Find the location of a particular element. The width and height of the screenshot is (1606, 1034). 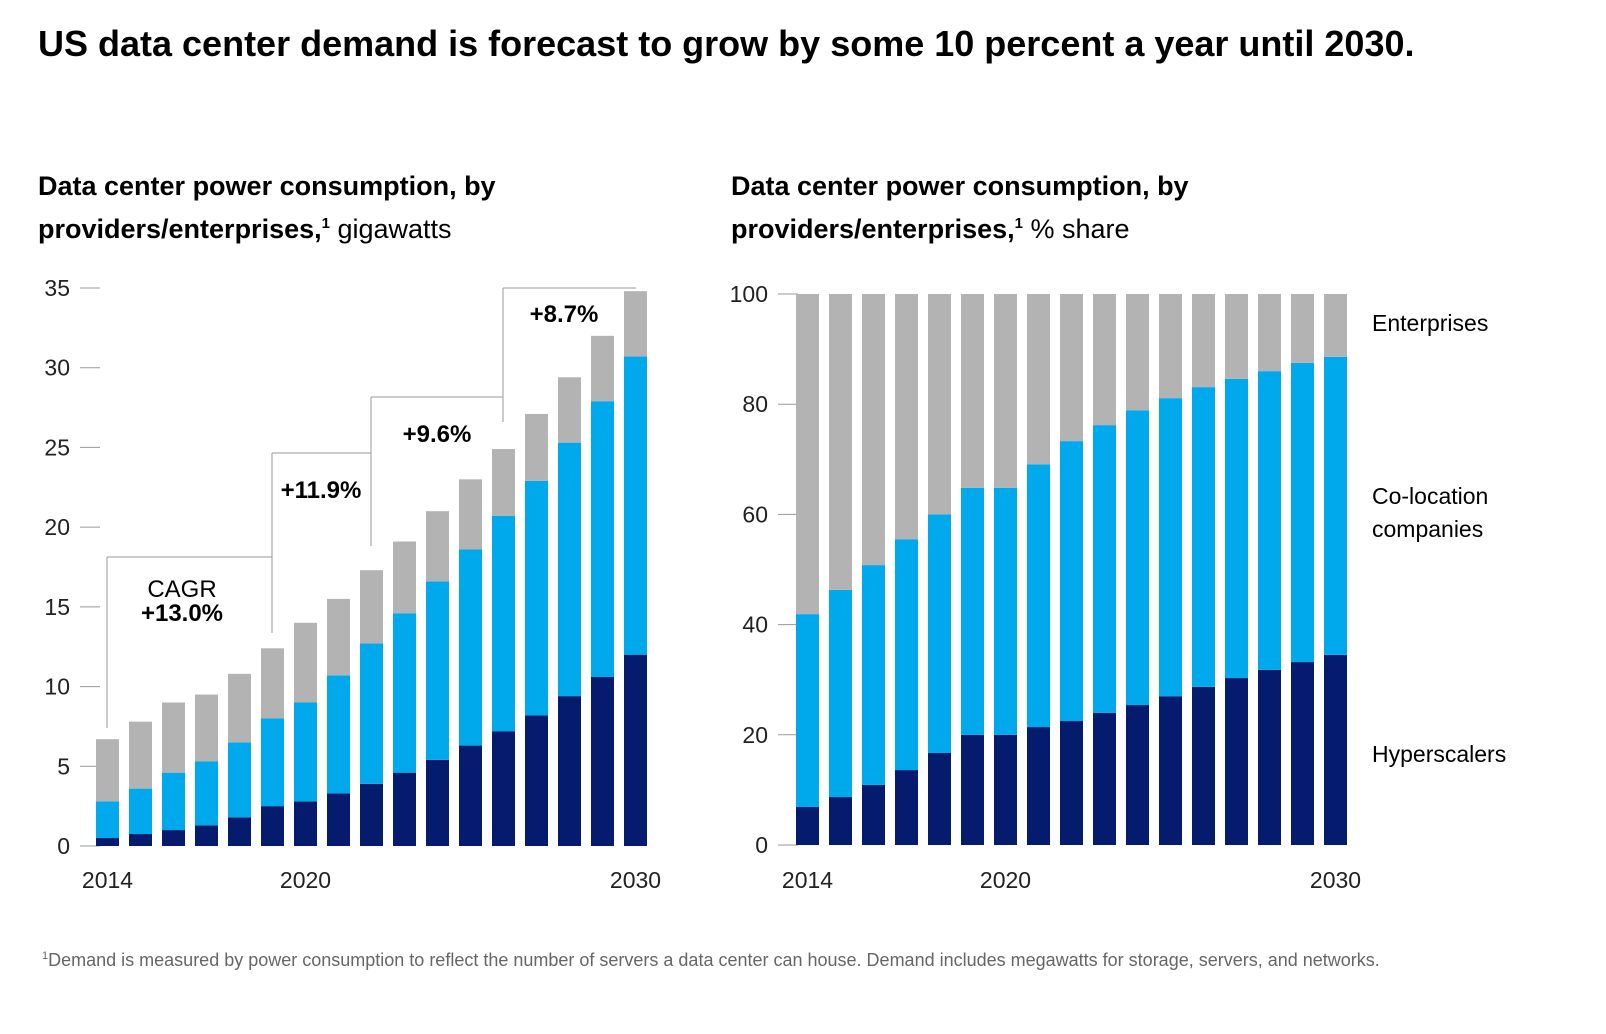

bar-colocation-2024 is located at coordinates (1137, 558).